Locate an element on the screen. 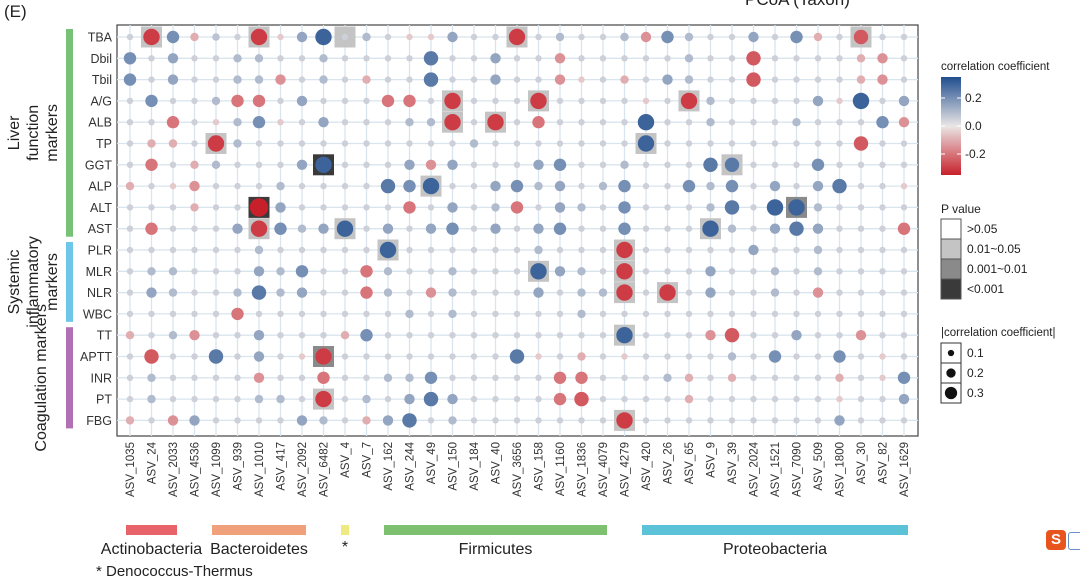  row-label: TT is located at coordinates (105, 336).